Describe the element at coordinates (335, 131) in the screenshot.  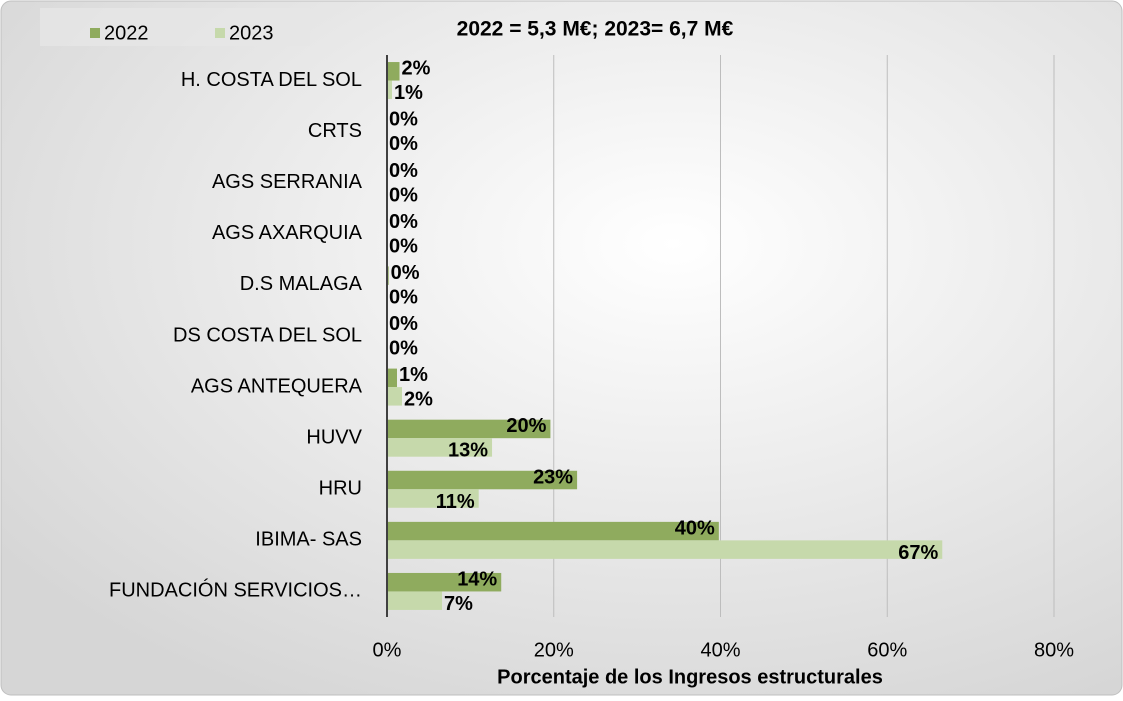
I see `y-tick-label: CRTS` at that location.